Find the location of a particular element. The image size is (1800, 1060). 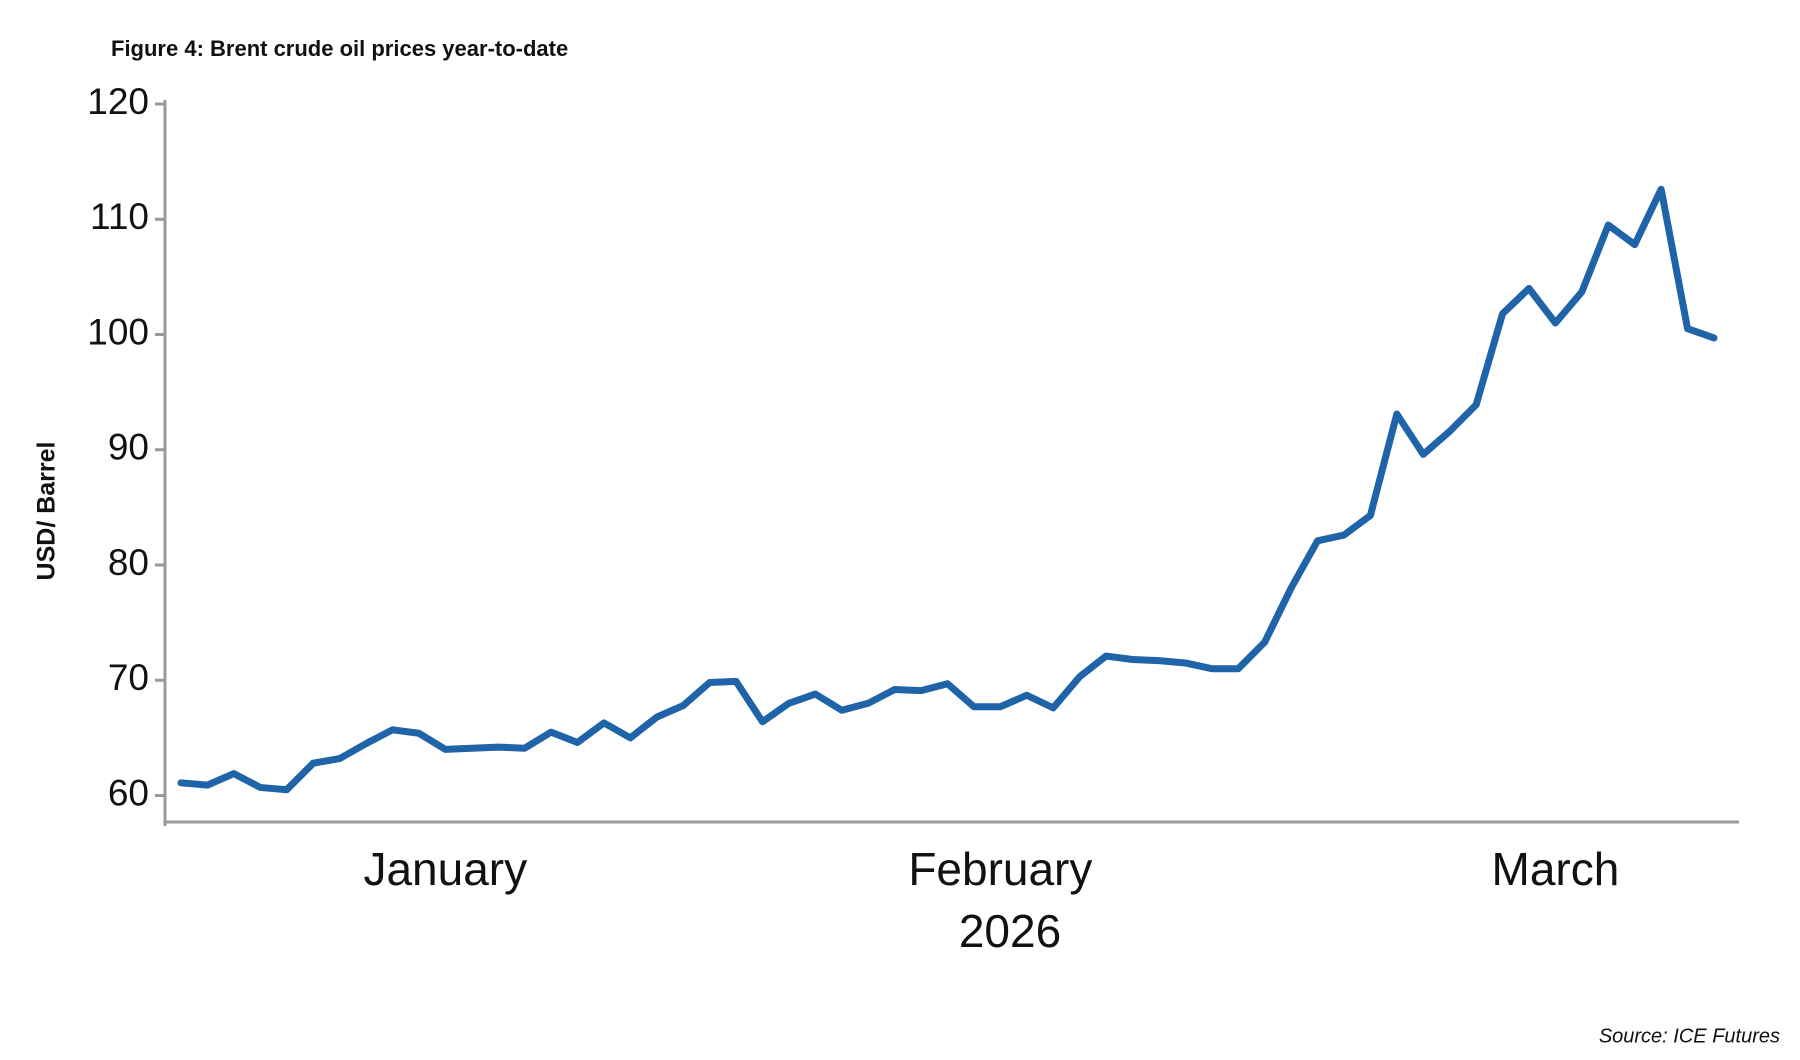

source-note: Source: ICE Futures is located at coordinates (1689, 1036).